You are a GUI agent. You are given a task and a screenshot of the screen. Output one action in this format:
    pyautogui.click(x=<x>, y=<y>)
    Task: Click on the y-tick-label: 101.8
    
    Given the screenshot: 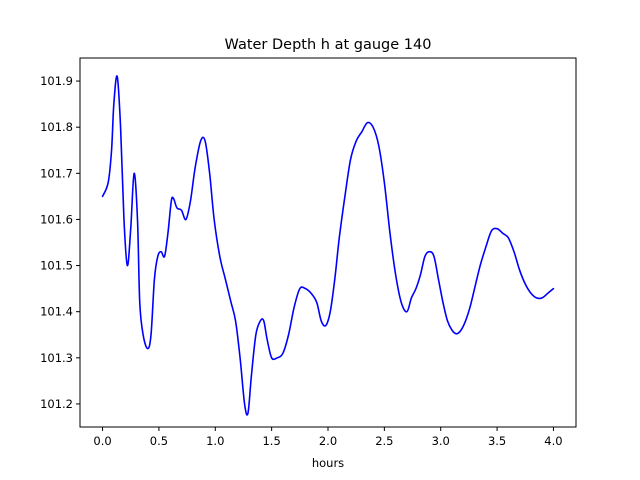 What is the action you would take?
    pyautogui.click(x=56, y=127)
    